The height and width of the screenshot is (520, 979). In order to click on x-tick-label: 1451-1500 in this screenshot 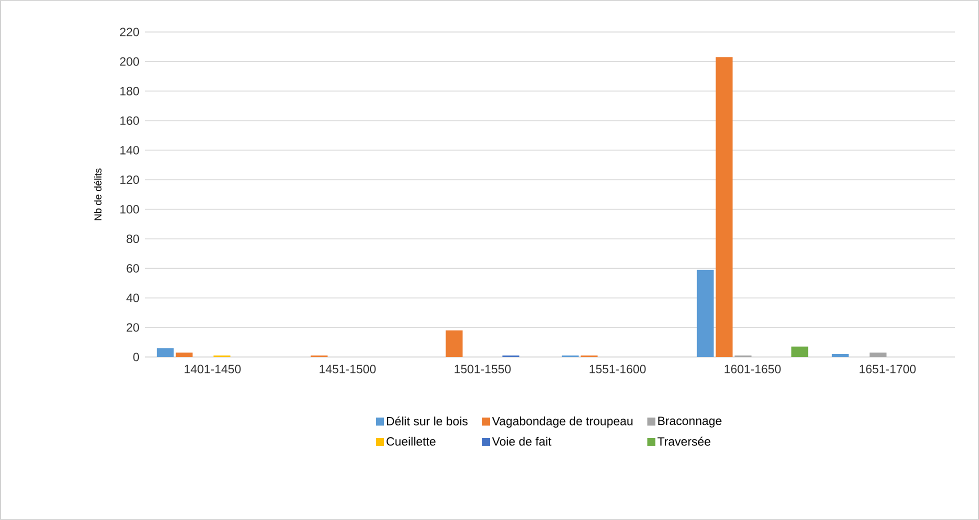, I will do `click(348, 369)`.